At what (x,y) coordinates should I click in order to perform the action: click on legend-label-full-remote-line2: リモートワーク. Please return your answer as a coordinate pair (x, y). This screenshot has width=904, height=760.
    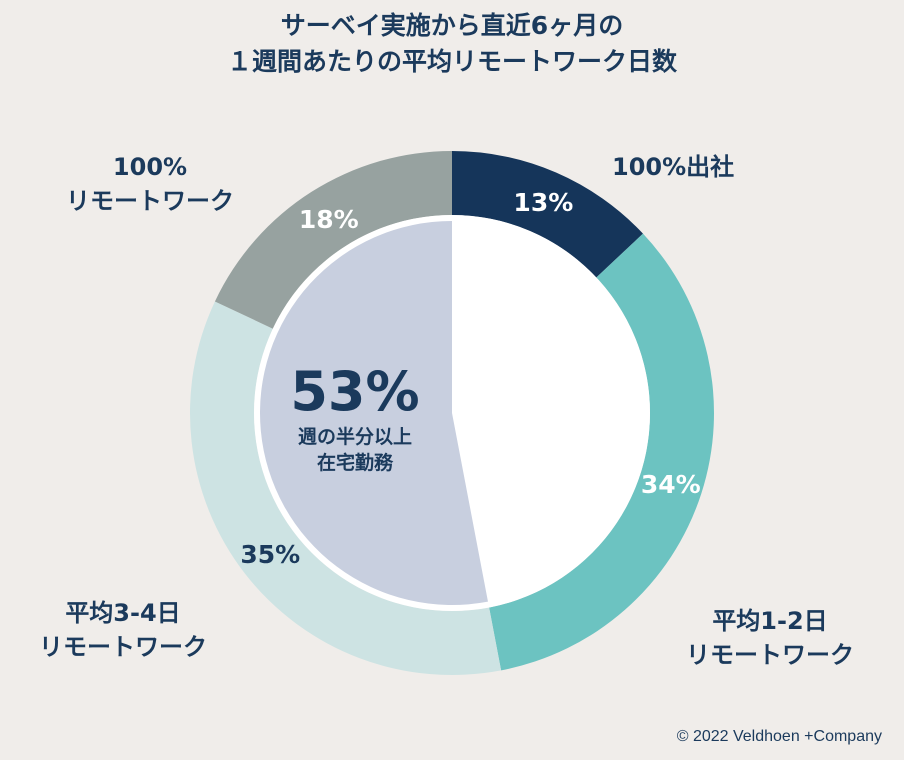
    Looking at the image, I should click on (150, 201).